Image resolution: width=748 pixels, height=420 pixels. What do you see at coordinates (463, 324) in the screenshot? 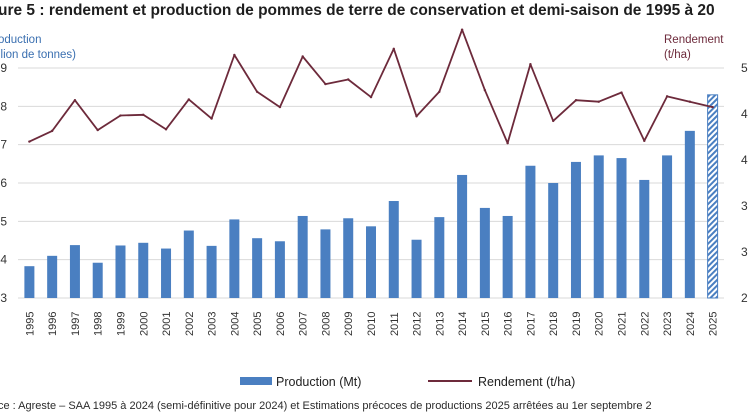
I see `x-tick-2014: 2014` at bounding box center [463, 324].